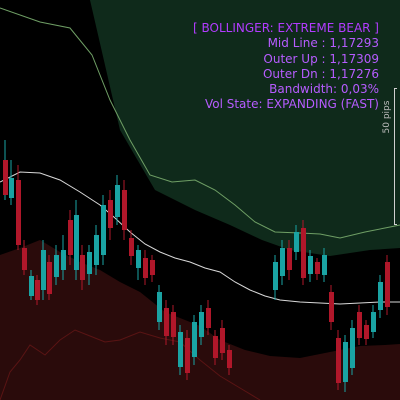 This screenshot has width=400, height=400. I want to click on pips-scale-bar, so click(395, 156).